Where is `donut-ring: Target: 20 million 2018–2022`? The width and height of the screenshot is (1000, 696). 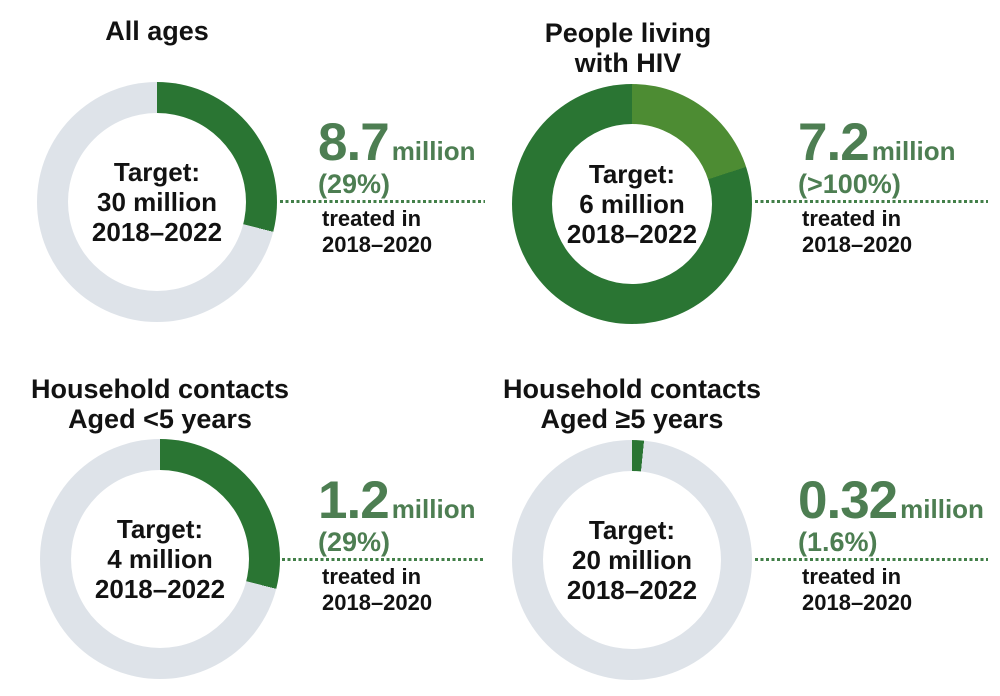 donut-ring: Target: 20 million 2018–2022 is located at coordinates (632, 560).